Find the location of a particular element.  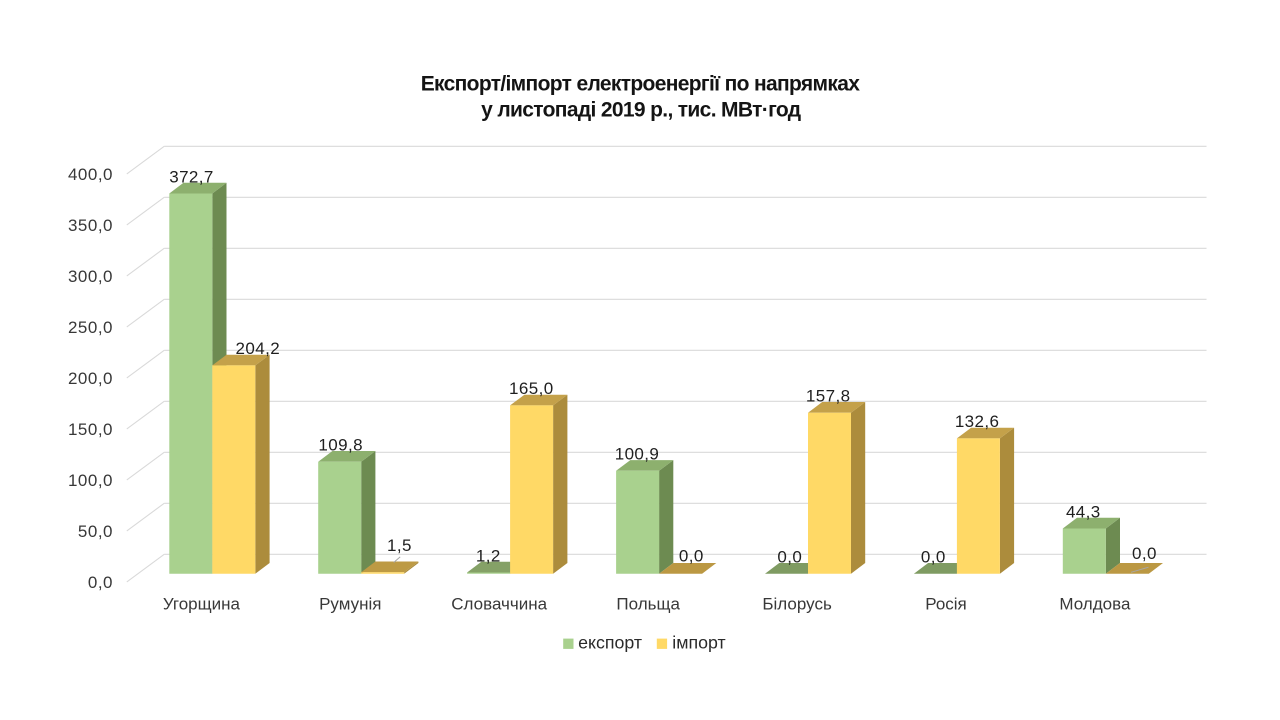

svg-text: 1,2 is located at coordinates (488, 555).